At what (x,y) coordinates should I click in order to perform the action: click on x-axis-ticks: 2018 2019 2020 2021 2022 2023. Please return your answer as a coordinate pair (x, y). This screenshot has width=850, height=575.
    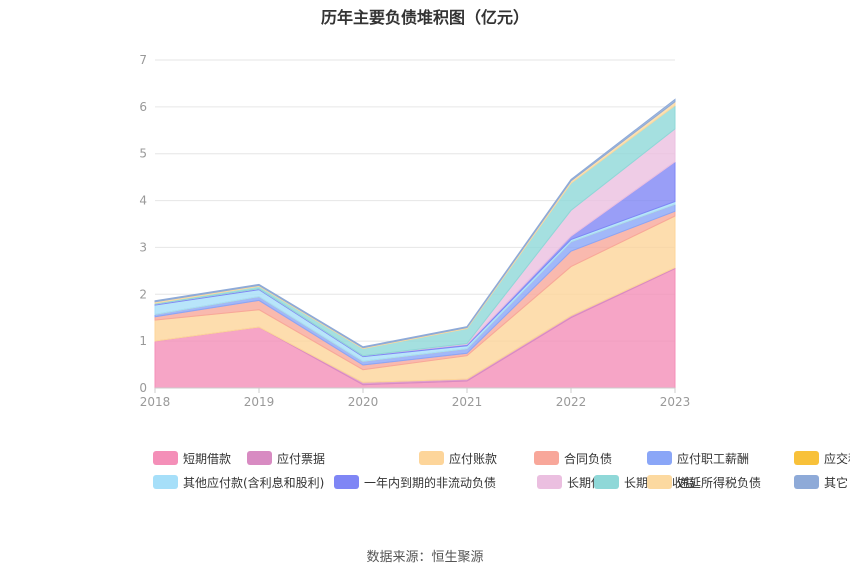
    Looking at the image, I should click on (415, 398).